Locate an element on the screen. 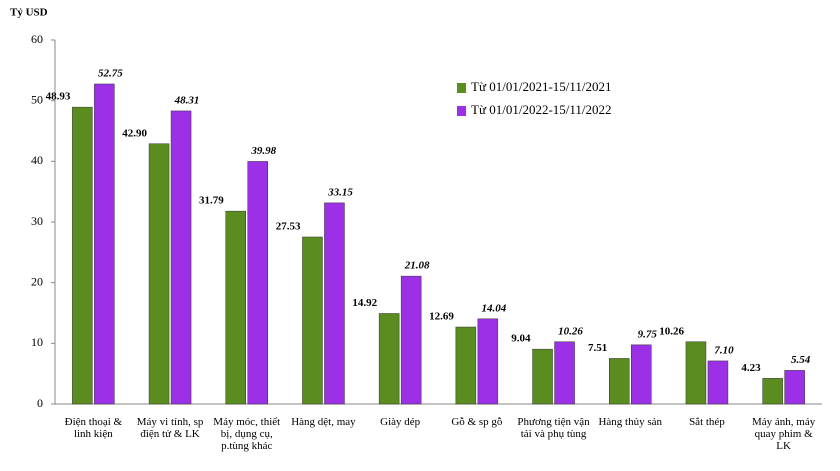 Image resolution: width=840 pixels, height=471 pixels. y-tick-label: 30 is located at coordinates (37, 221).